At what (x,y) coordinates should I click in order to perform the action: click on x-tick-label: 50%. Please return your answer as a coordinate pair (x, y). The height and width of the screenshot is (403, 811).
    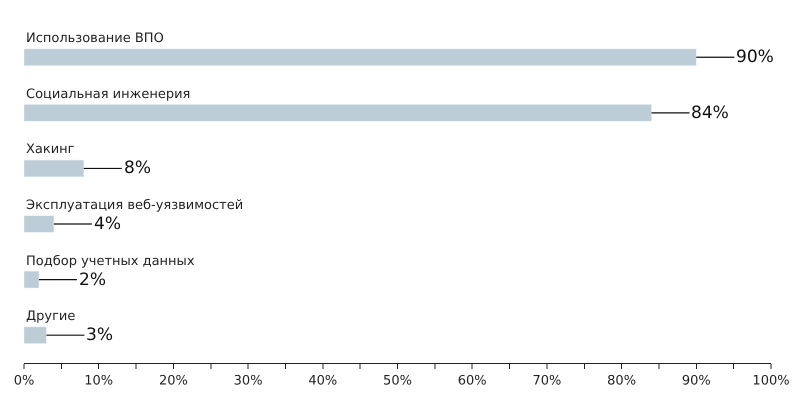
    Looking at the image, I should click on (397, 381).